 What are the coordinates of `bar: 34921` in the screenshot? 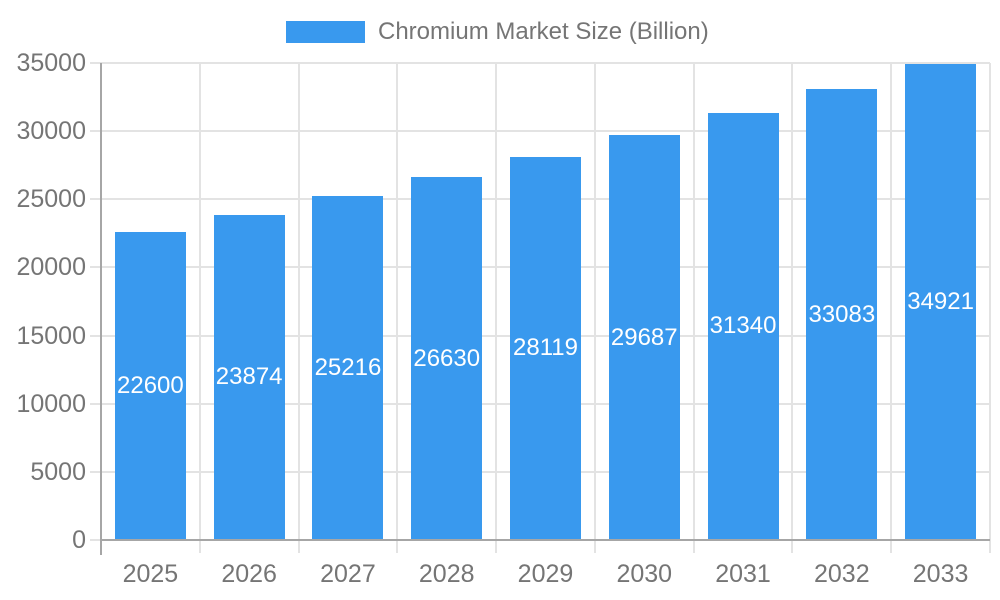 It's located at (941, 302).